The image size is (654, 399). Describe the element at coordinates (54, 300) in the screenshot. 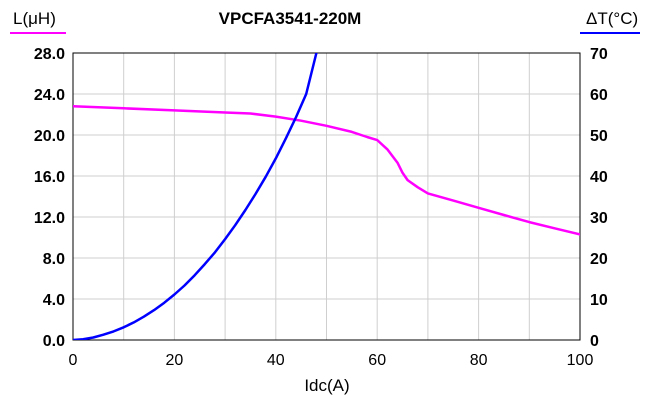

I see `y-left-tick-label: 4.0` at that location.